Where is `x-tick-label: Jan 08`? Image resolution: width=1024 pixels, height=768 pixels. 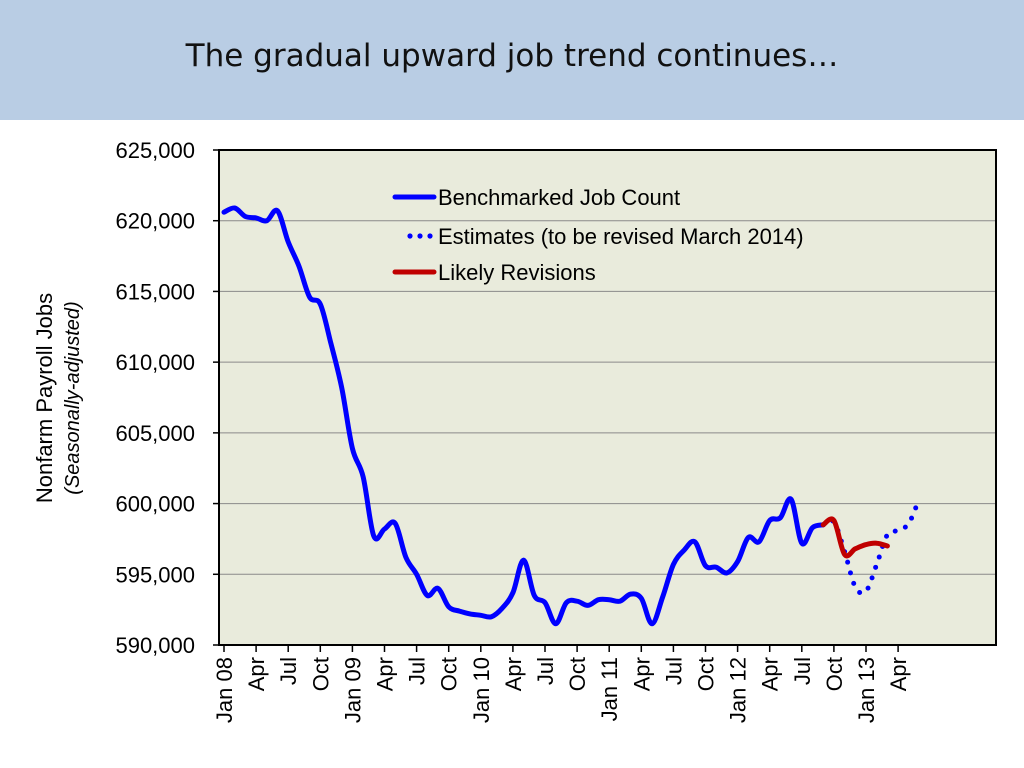
x-tick-label: Jan 08 is located at coordinates (224, 690).